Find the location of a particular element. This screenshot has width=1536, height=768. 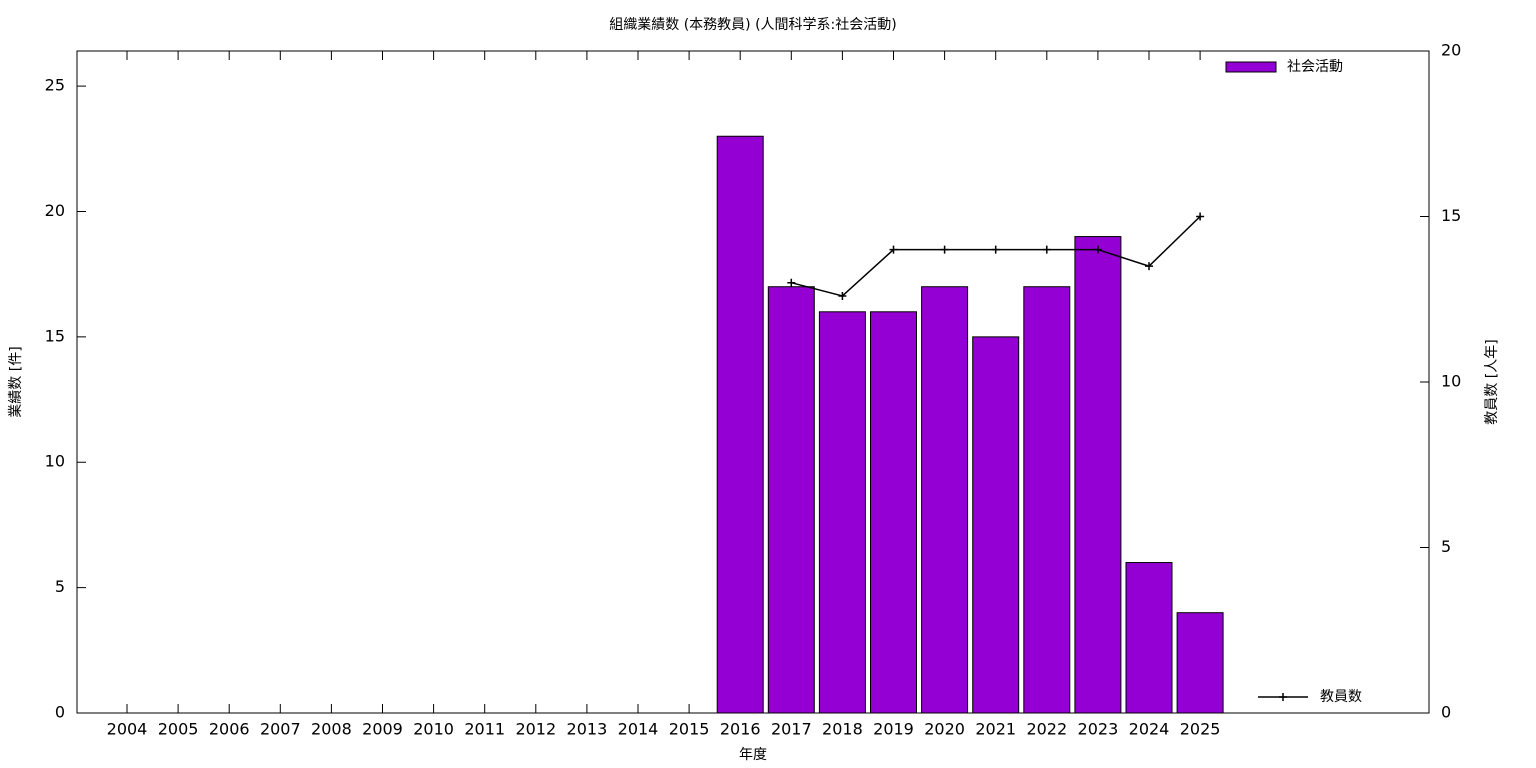

x-axis-label: 年度 is located at coordinates (753, 755).